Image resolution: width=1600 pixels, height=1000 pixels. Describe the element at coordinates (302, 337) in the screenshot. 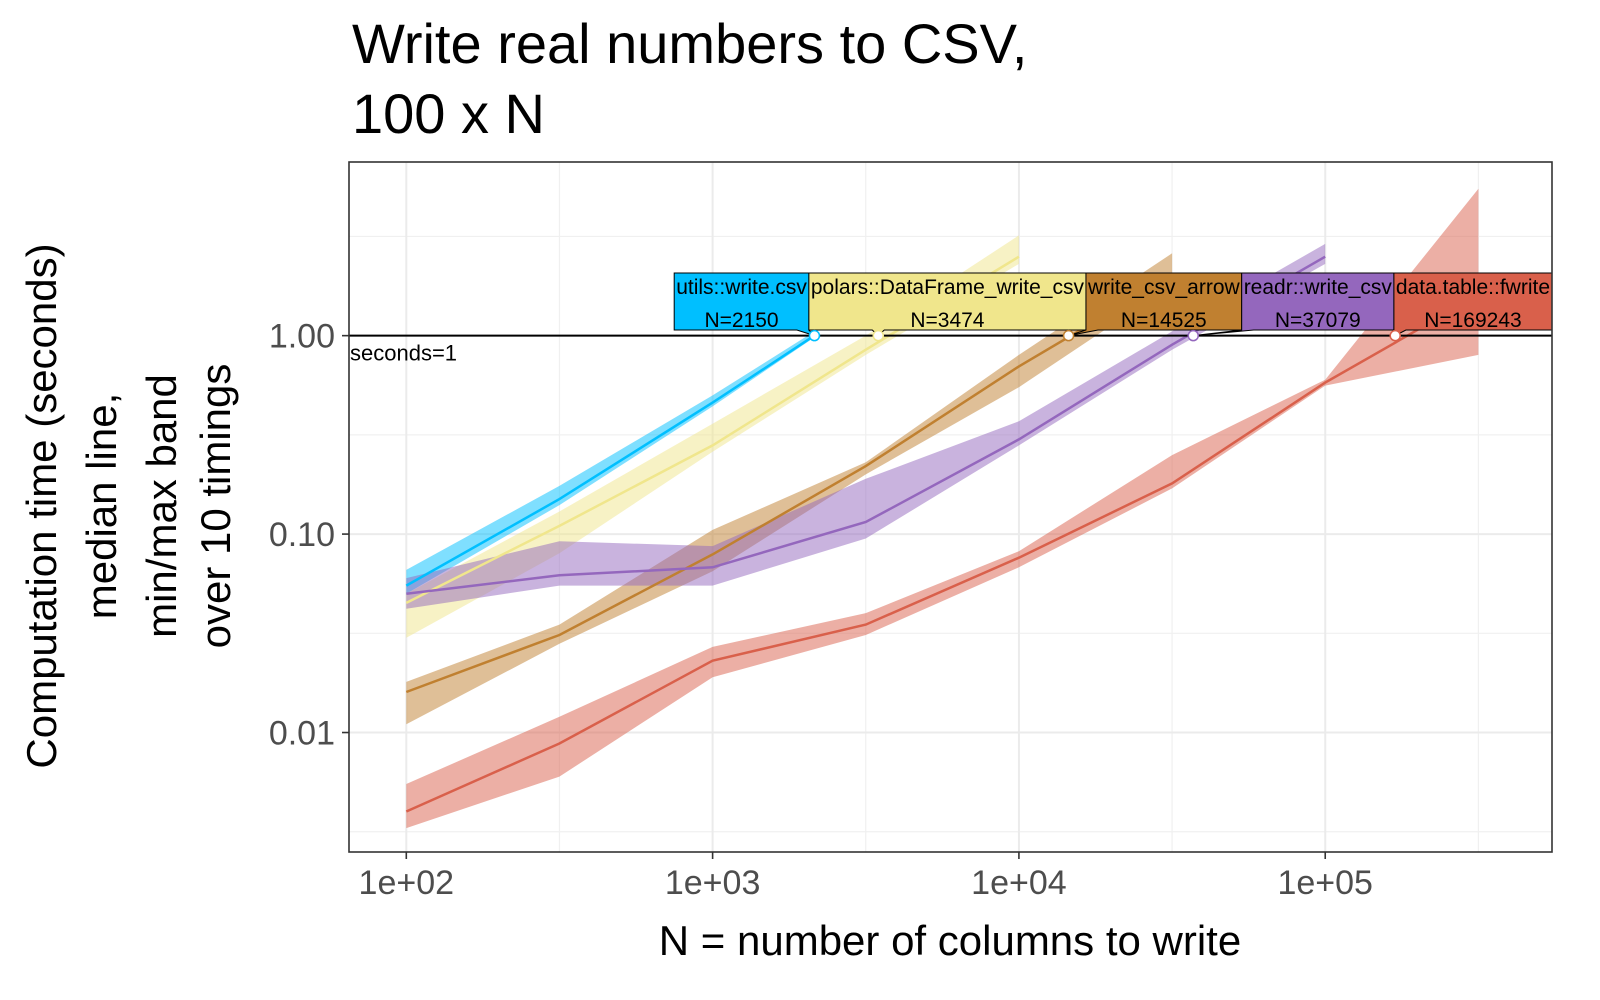

I see `y-tick-label: 1.00` at that location.